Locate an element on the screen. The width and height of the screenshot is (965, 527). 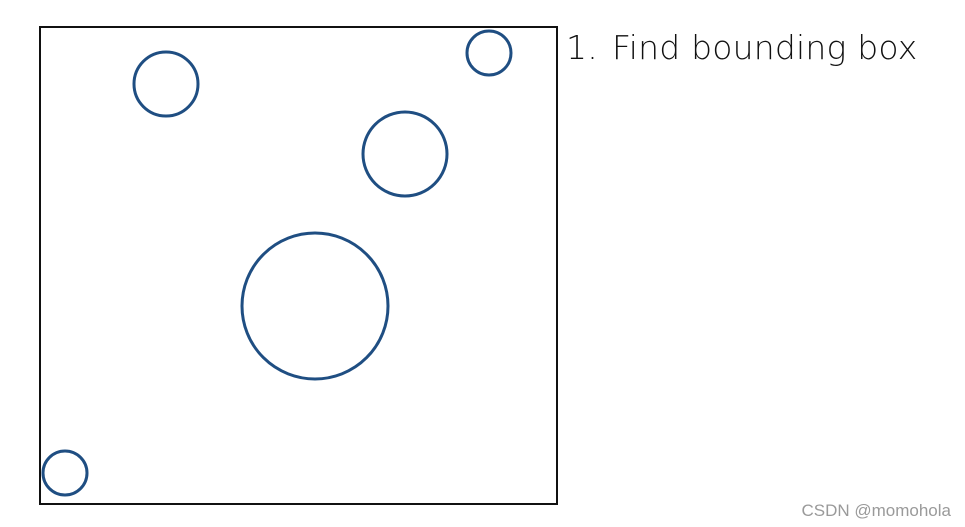
circle-bottom-left is located at coordinates (65, 473).